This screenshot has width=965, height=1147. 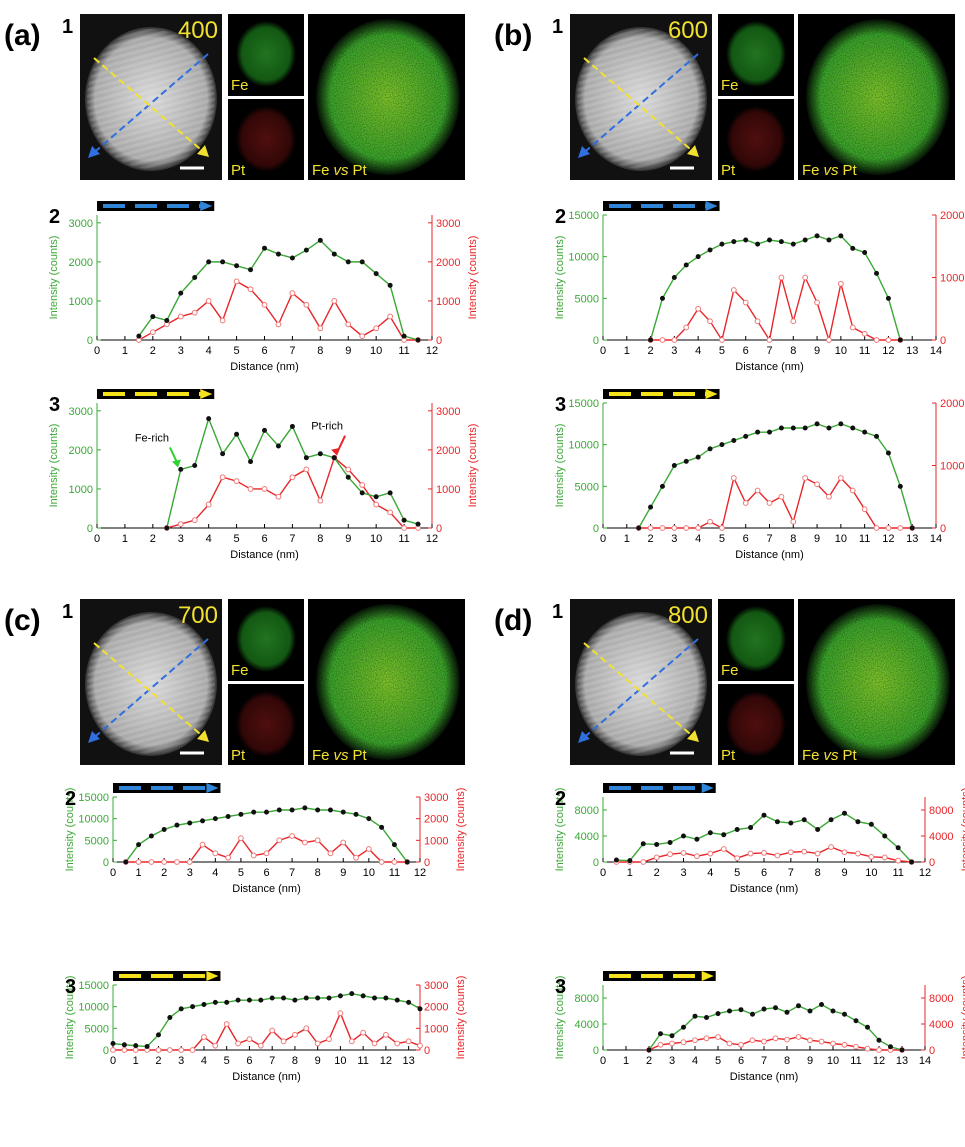 I want to click on x-tick-label: 1, so click(x=627, y=351).